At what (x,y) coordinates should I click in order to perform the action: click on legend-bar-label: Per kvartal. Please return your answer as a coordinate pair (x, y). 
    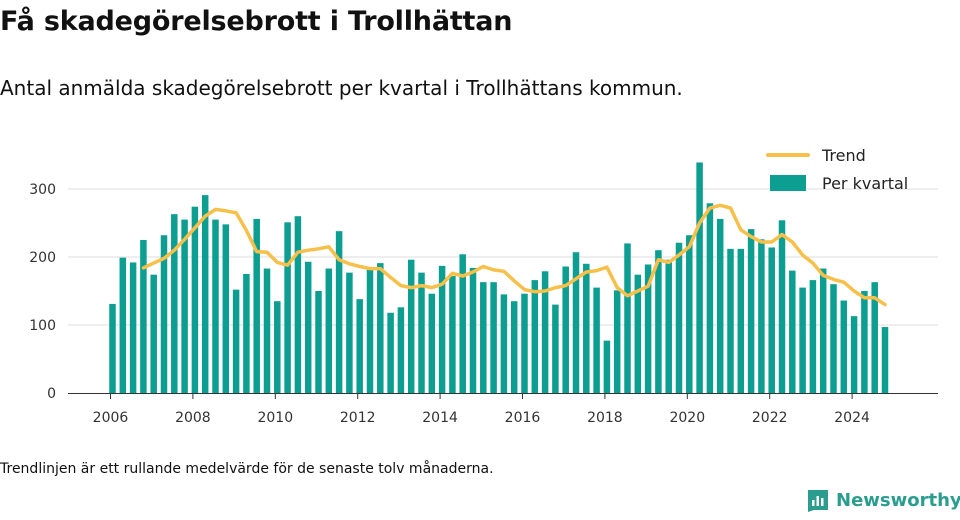
    Looking at the image, I should click on (865, 183).